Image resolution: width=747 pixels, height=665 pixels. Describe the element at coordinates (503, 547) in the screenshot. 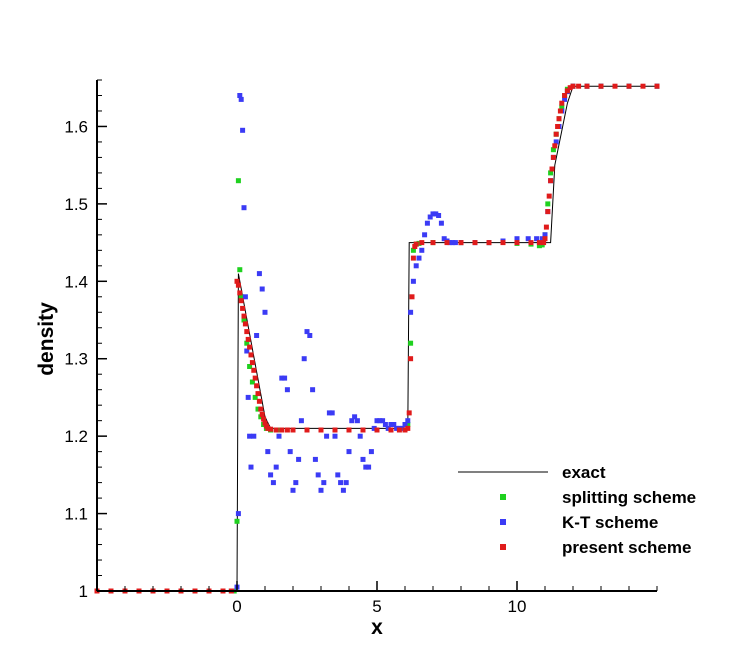

I see `legend-swatch-present-scheme` at that location.